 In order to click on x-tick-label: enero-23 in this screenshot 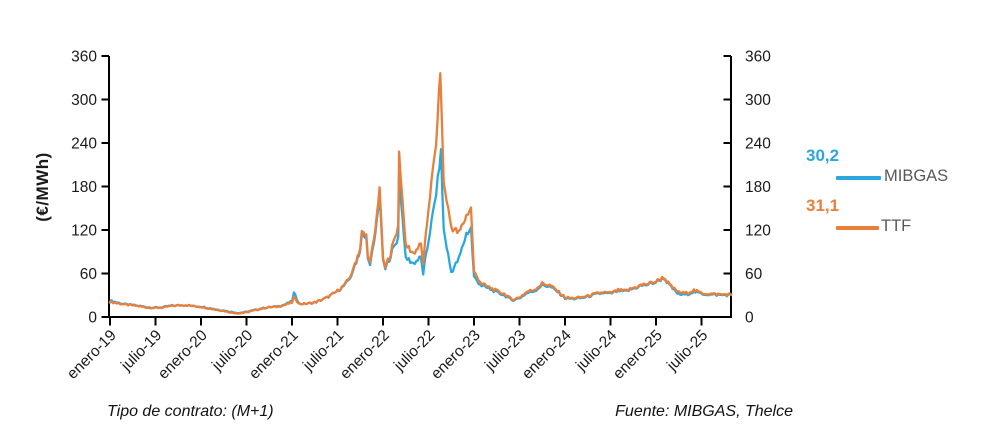, I will do `click(456, 355)`.